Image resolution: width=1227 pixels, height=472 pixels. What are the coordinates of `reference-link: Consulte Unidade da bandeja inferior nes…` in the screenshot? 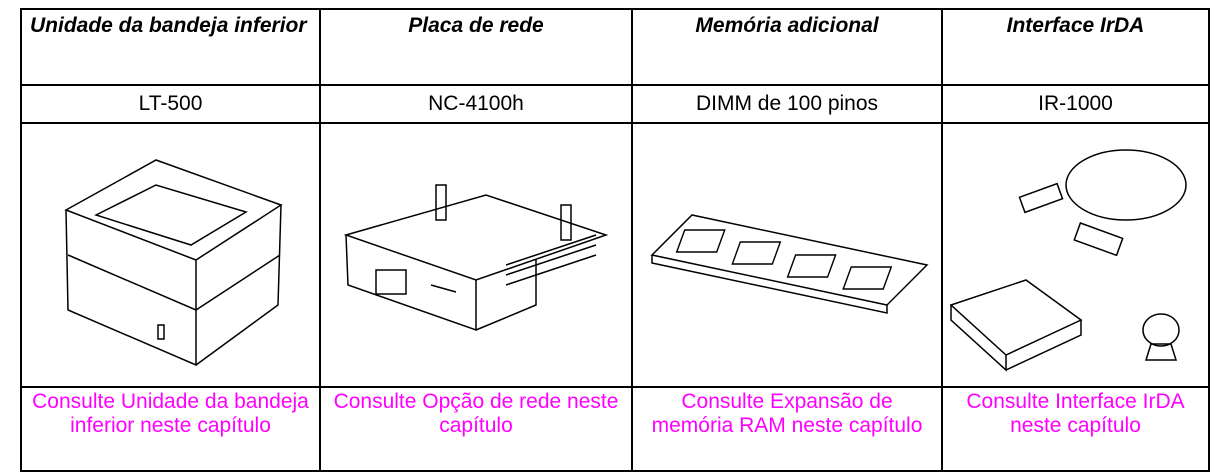 It's located at (170, 429).